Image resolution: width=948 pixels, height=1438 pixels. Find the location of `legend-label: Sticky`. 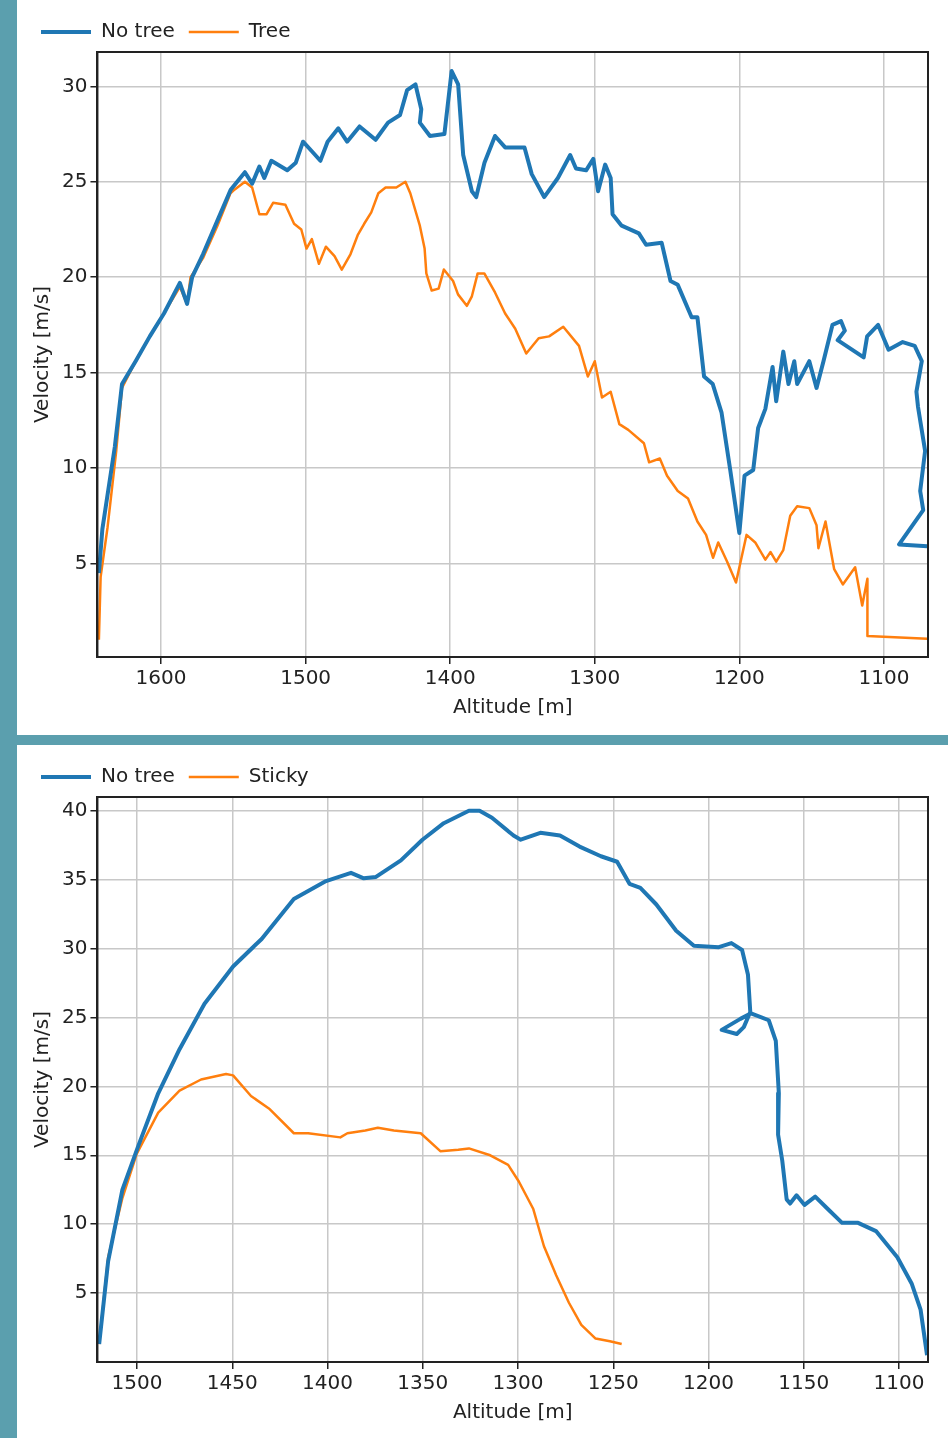

legend-label: Sticky is located at coordinates (278, 775).